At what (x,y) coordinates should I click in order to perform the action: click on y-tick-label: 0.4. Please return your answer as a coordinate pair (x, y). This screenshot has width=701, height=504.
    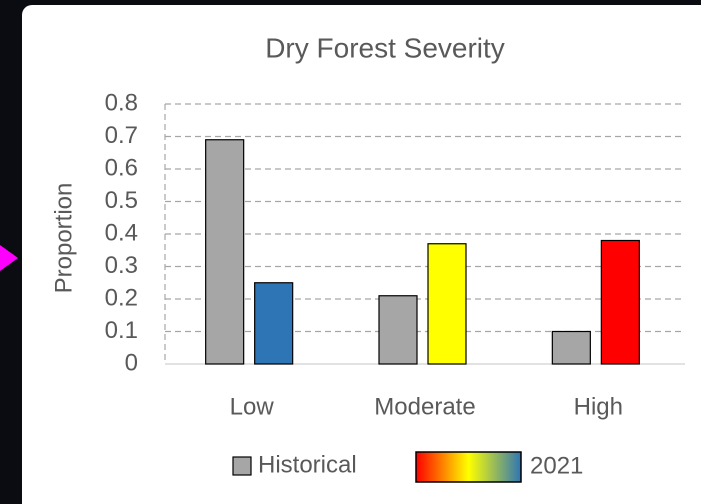
    Looking at the image, I should click on (121, 232).